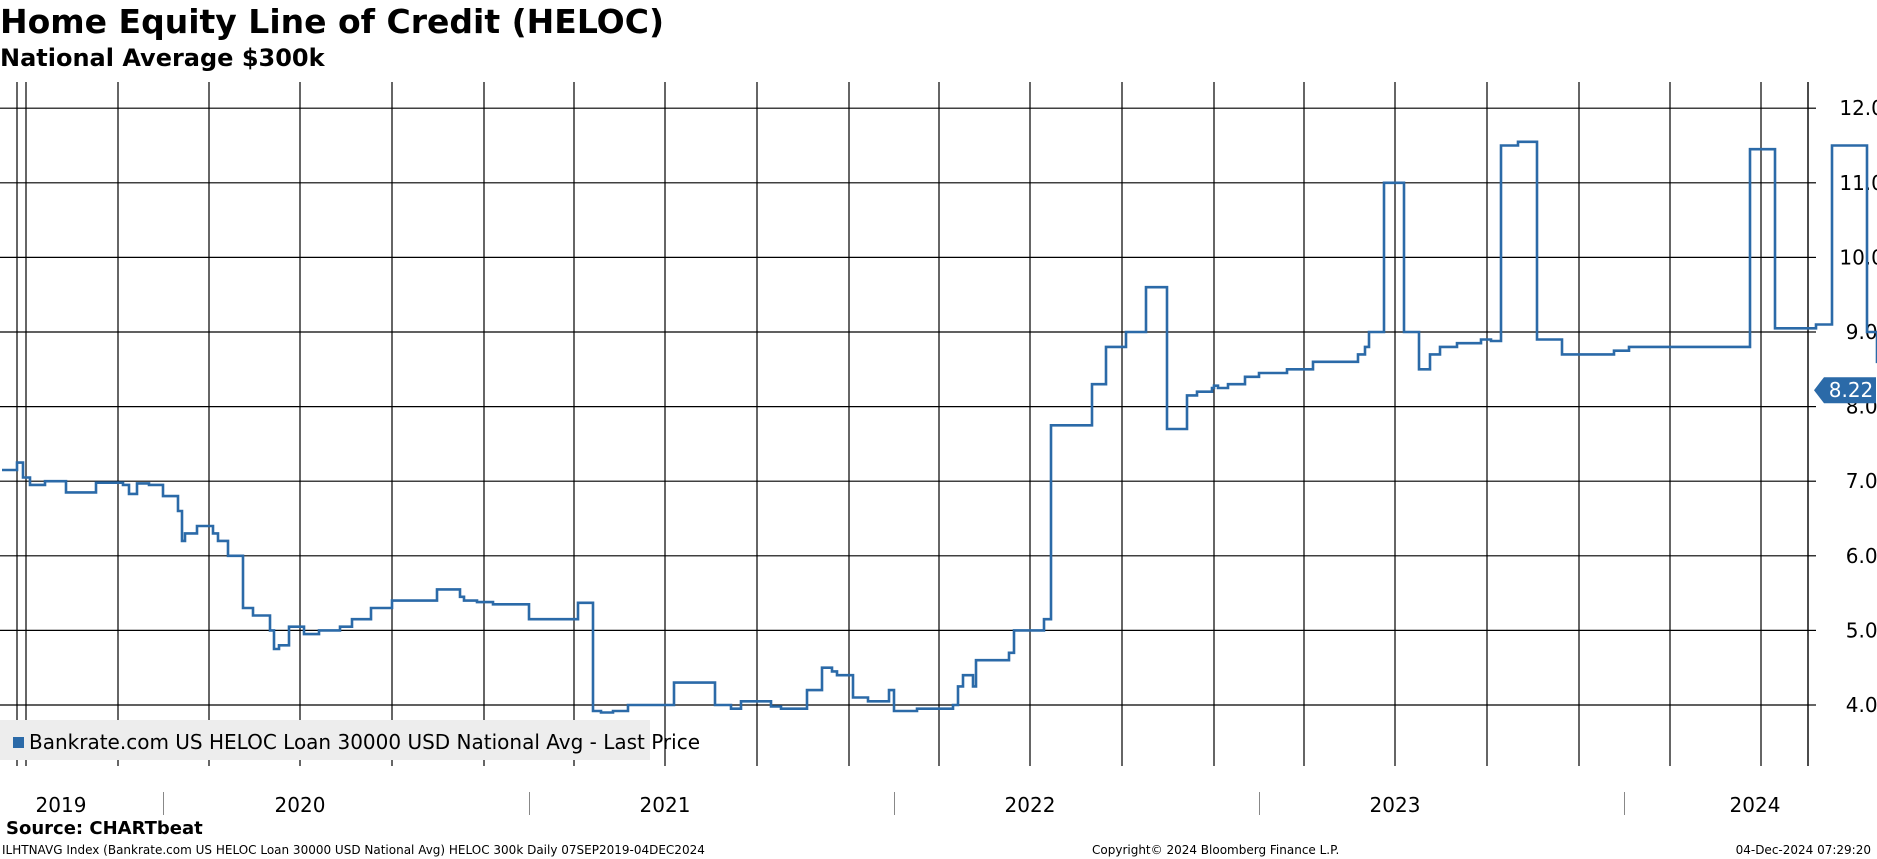  I want to click on chart-title: Home Equity Line of Credit (HELOC), so click(332, 21).